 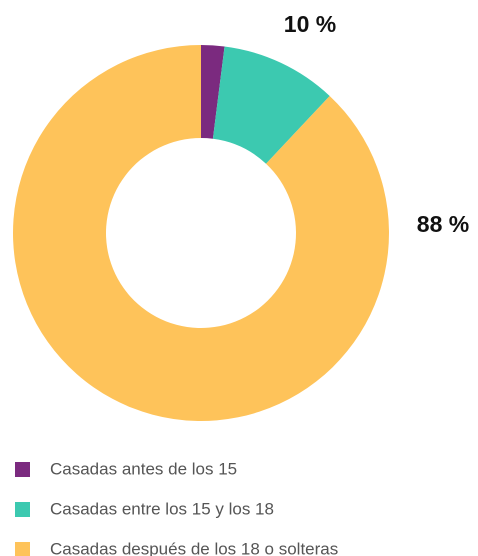 What do you see at coordinates (162, 508) in the screenshot?
I see `legend-label: Casadas entre los 15 y los 18` at bounding box center [162, 508].